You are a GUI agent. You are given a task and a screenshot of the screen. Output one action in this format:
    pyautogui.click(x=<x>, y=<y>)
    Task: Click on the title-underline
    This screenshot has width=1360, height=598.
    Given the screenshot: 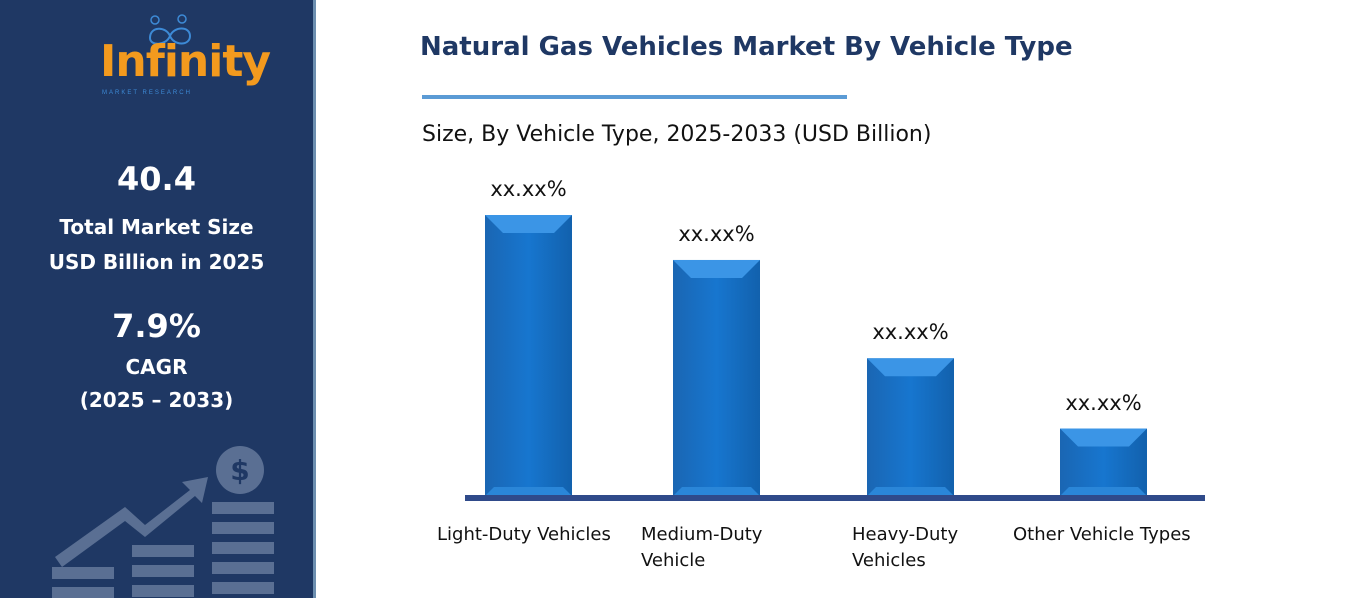 What is the action you would take?
    pyautogui.click(x=634, y=97)
    